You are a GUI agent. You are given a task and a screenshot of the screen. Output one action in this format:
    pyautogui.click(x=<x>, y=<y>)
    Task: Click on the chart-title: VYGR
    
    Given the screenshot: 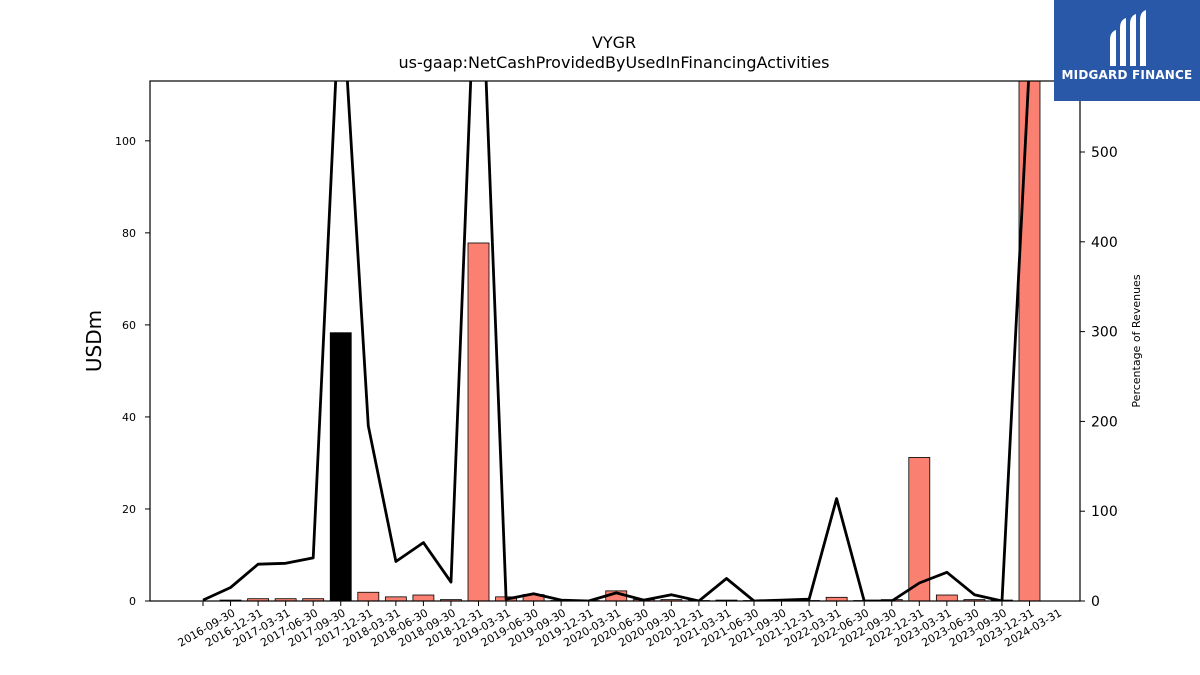 What is the action you would take?
    pyautogui.click(x=614, y=42)
    